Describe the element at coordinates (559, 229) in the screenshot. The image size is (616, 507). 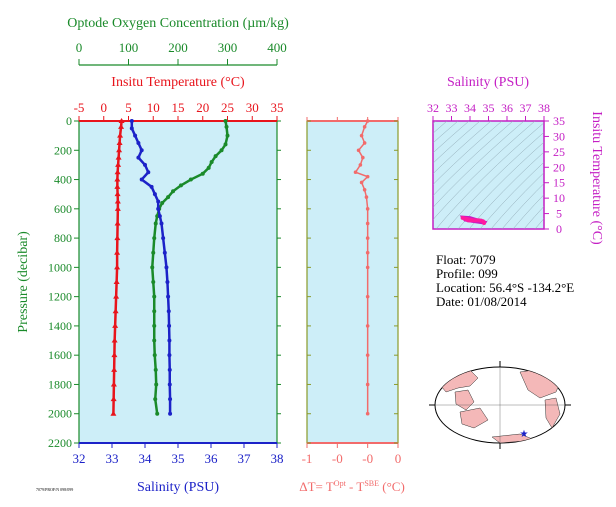
I see `ts-temperature-tick-label: 0` at that location.